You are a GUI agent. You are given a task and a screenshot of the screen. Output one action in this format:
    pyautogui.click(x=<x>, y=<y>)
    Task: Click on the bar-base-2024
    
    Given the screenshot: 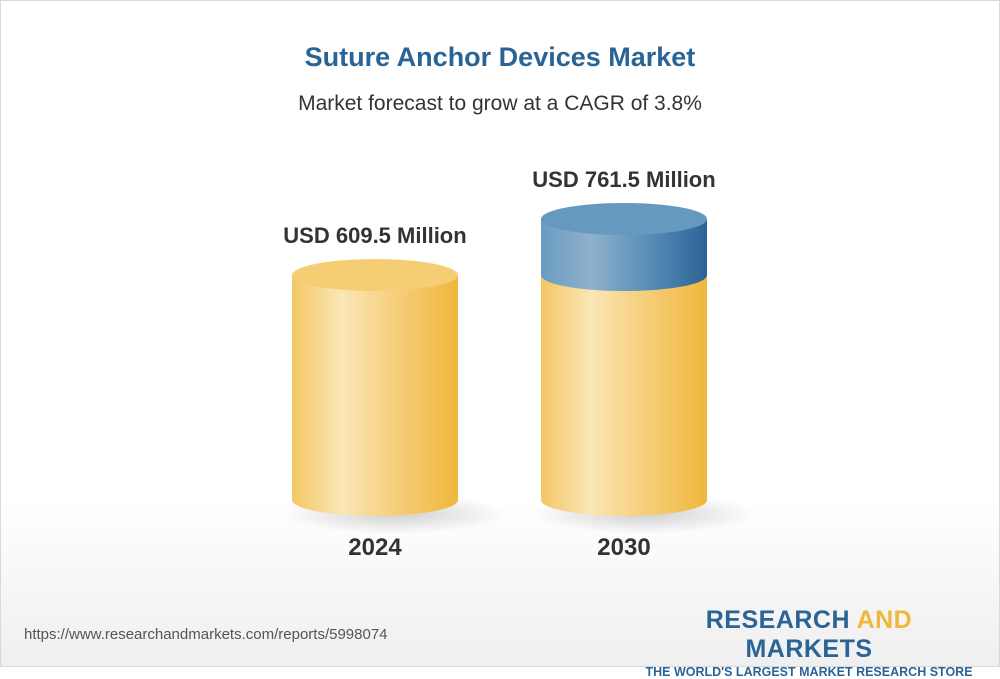 What is the action you would take?
    pyautogui.click(x=375, y=395)
    